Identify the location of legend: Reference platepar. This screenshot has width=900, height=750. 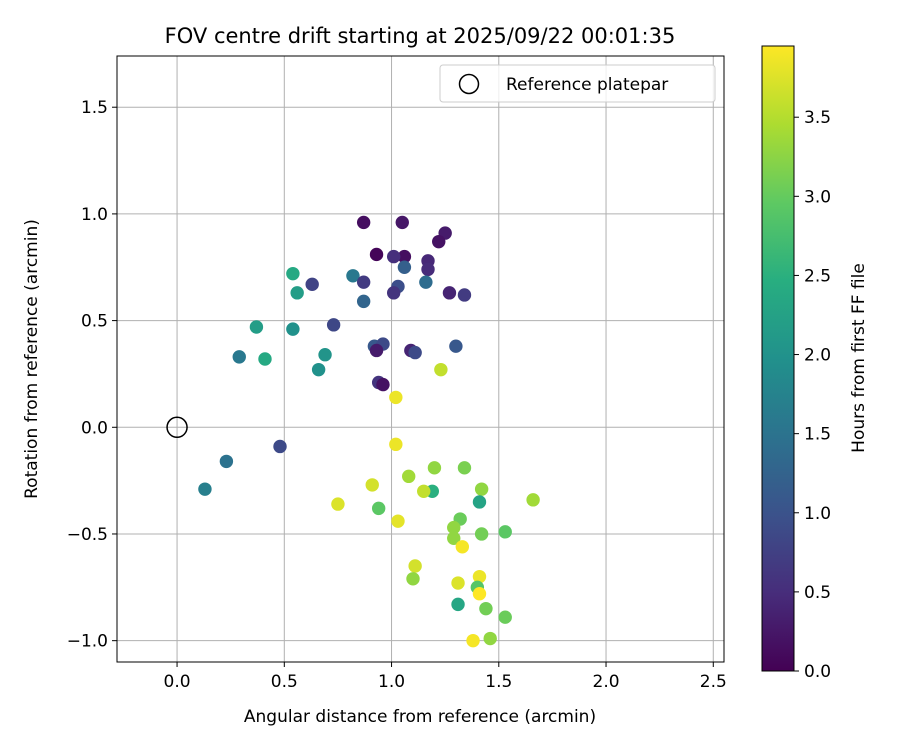
(577, 83).